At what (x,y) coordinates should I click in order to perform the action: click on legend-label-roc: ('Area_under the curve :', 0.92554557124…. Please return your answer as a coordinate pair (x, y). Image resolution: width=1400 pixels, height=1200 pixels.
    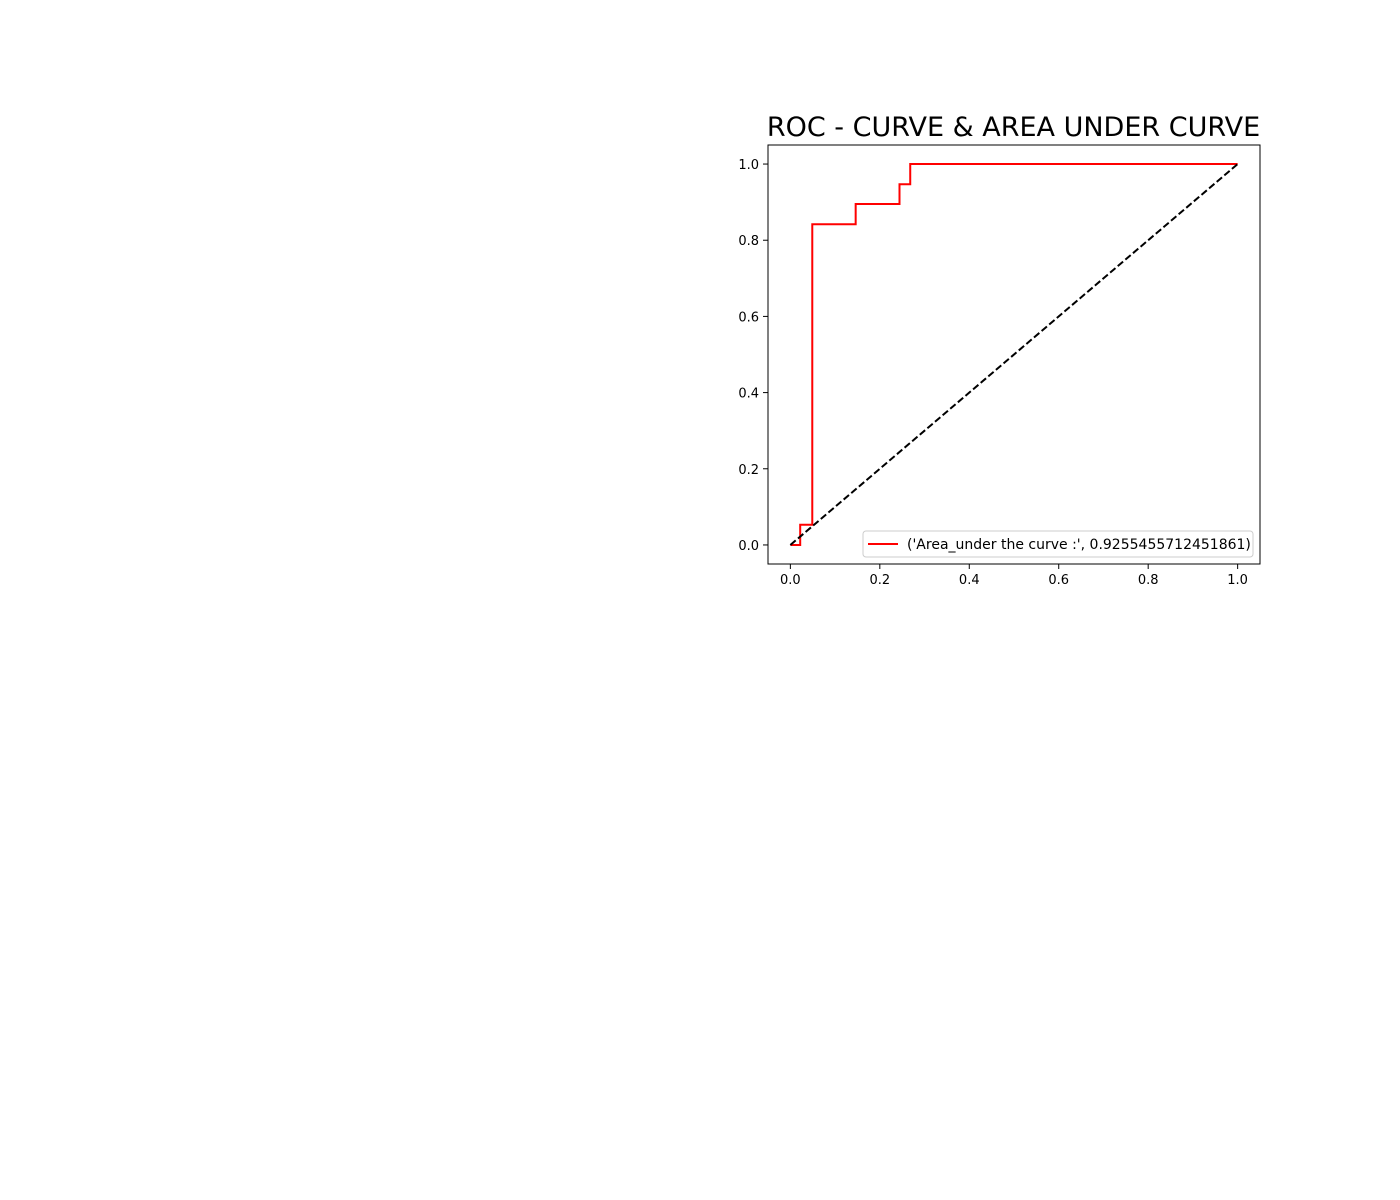
    Looking at the image, I should click on (1079, 545).